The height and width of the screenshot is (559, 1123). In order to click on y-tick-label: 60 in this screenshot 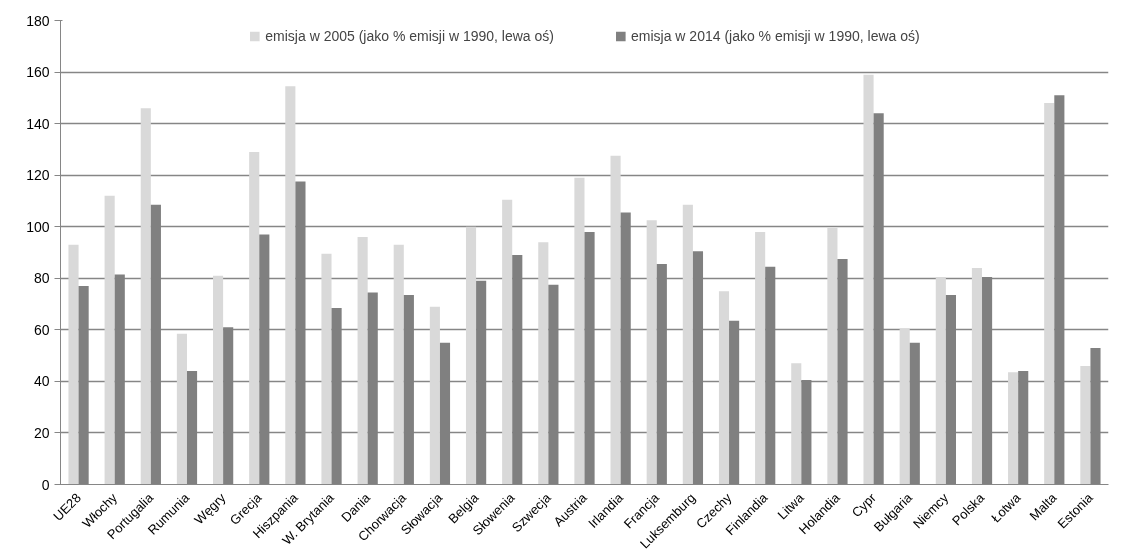, I will do `click(41, 329)`.